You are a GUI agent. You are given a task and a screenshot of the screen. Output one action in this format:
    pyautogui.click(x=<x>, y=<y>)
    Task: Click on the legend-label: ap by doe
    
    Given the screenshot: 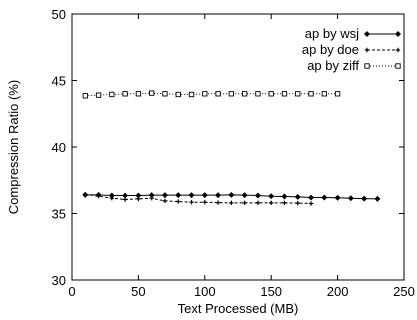 What is the action you would take?
    pyautogui.click(x=330, y=49)
    